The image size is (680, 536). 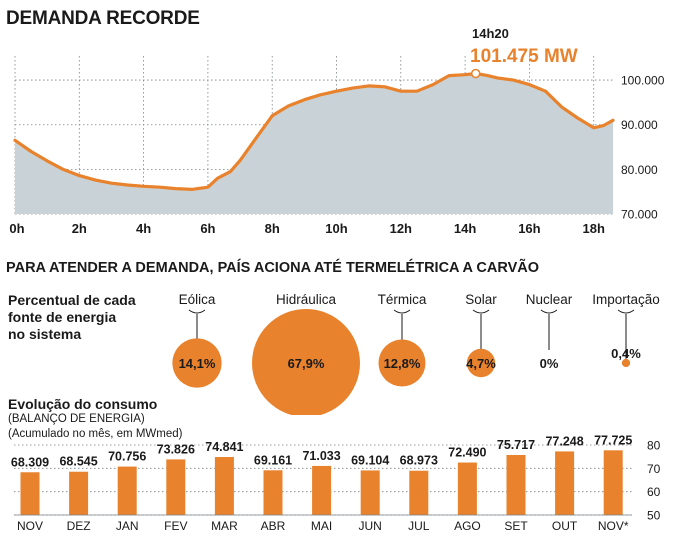 What do you see at coordinates (613, 440) in the screenshot?
I see `bar-value-label: 77.725` at bounding box center [613, 440].